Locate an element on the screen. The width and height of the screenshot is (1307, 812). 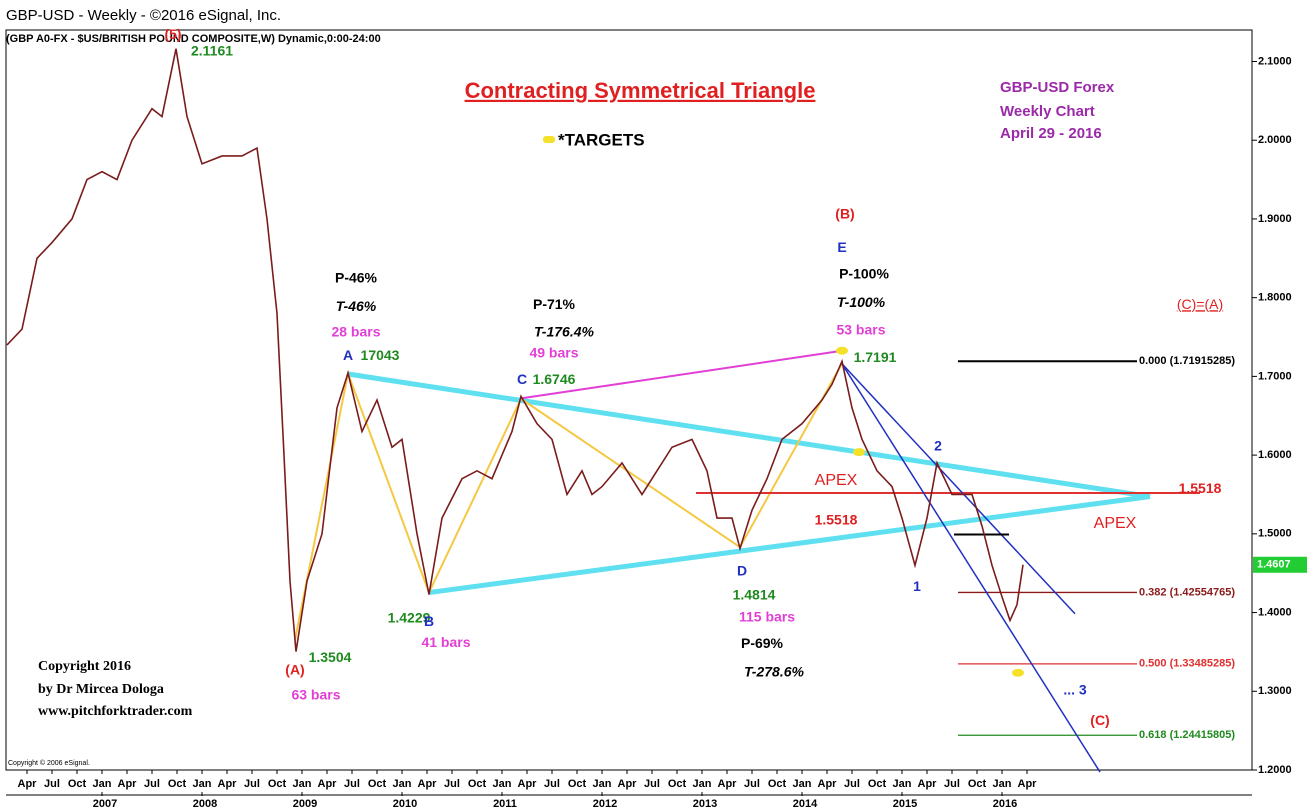
annotation: 1.6746 is located at coordinates (554, 379).